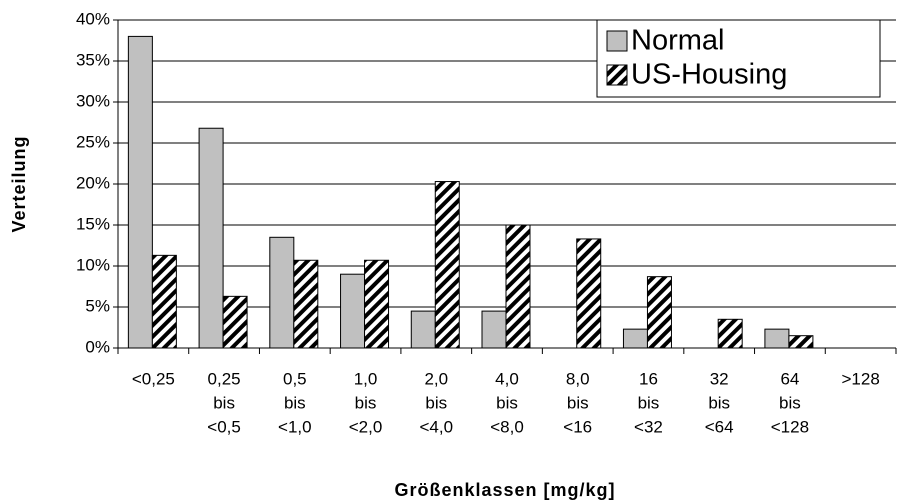  What do you see at coordinates (366, 378) in the screenshot?
I see `x-tick-label: 1,0` at bounding box center [366, 378].